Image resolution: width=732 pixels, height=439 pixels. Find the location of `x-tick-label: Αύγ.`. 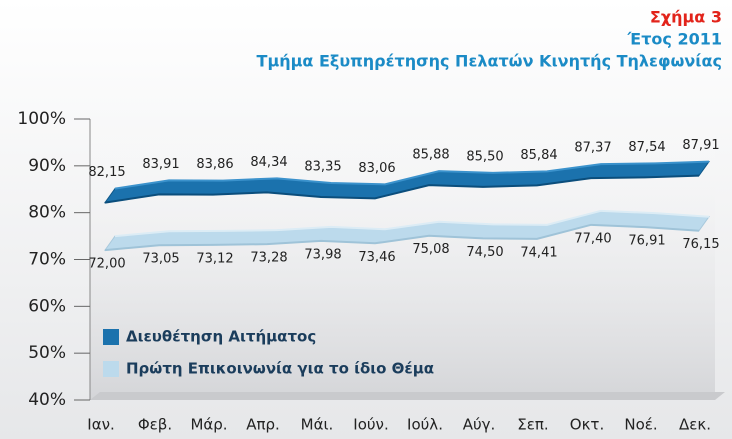

x-tick-label: Αύγ. is located at coordinates (479, 425).